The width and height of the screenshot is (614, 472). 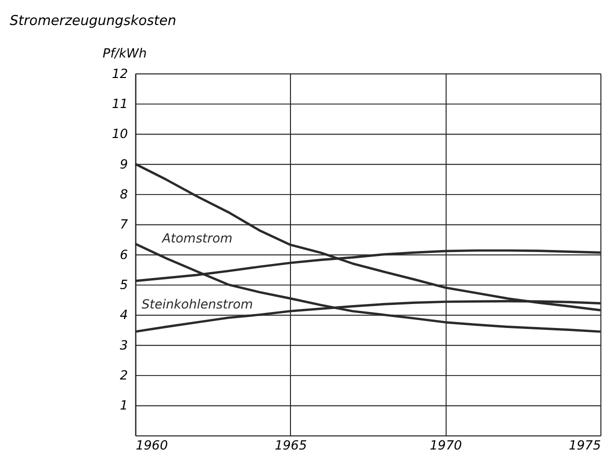 I want to click on x-tick-label: 1960, so click(x=152, y=445).